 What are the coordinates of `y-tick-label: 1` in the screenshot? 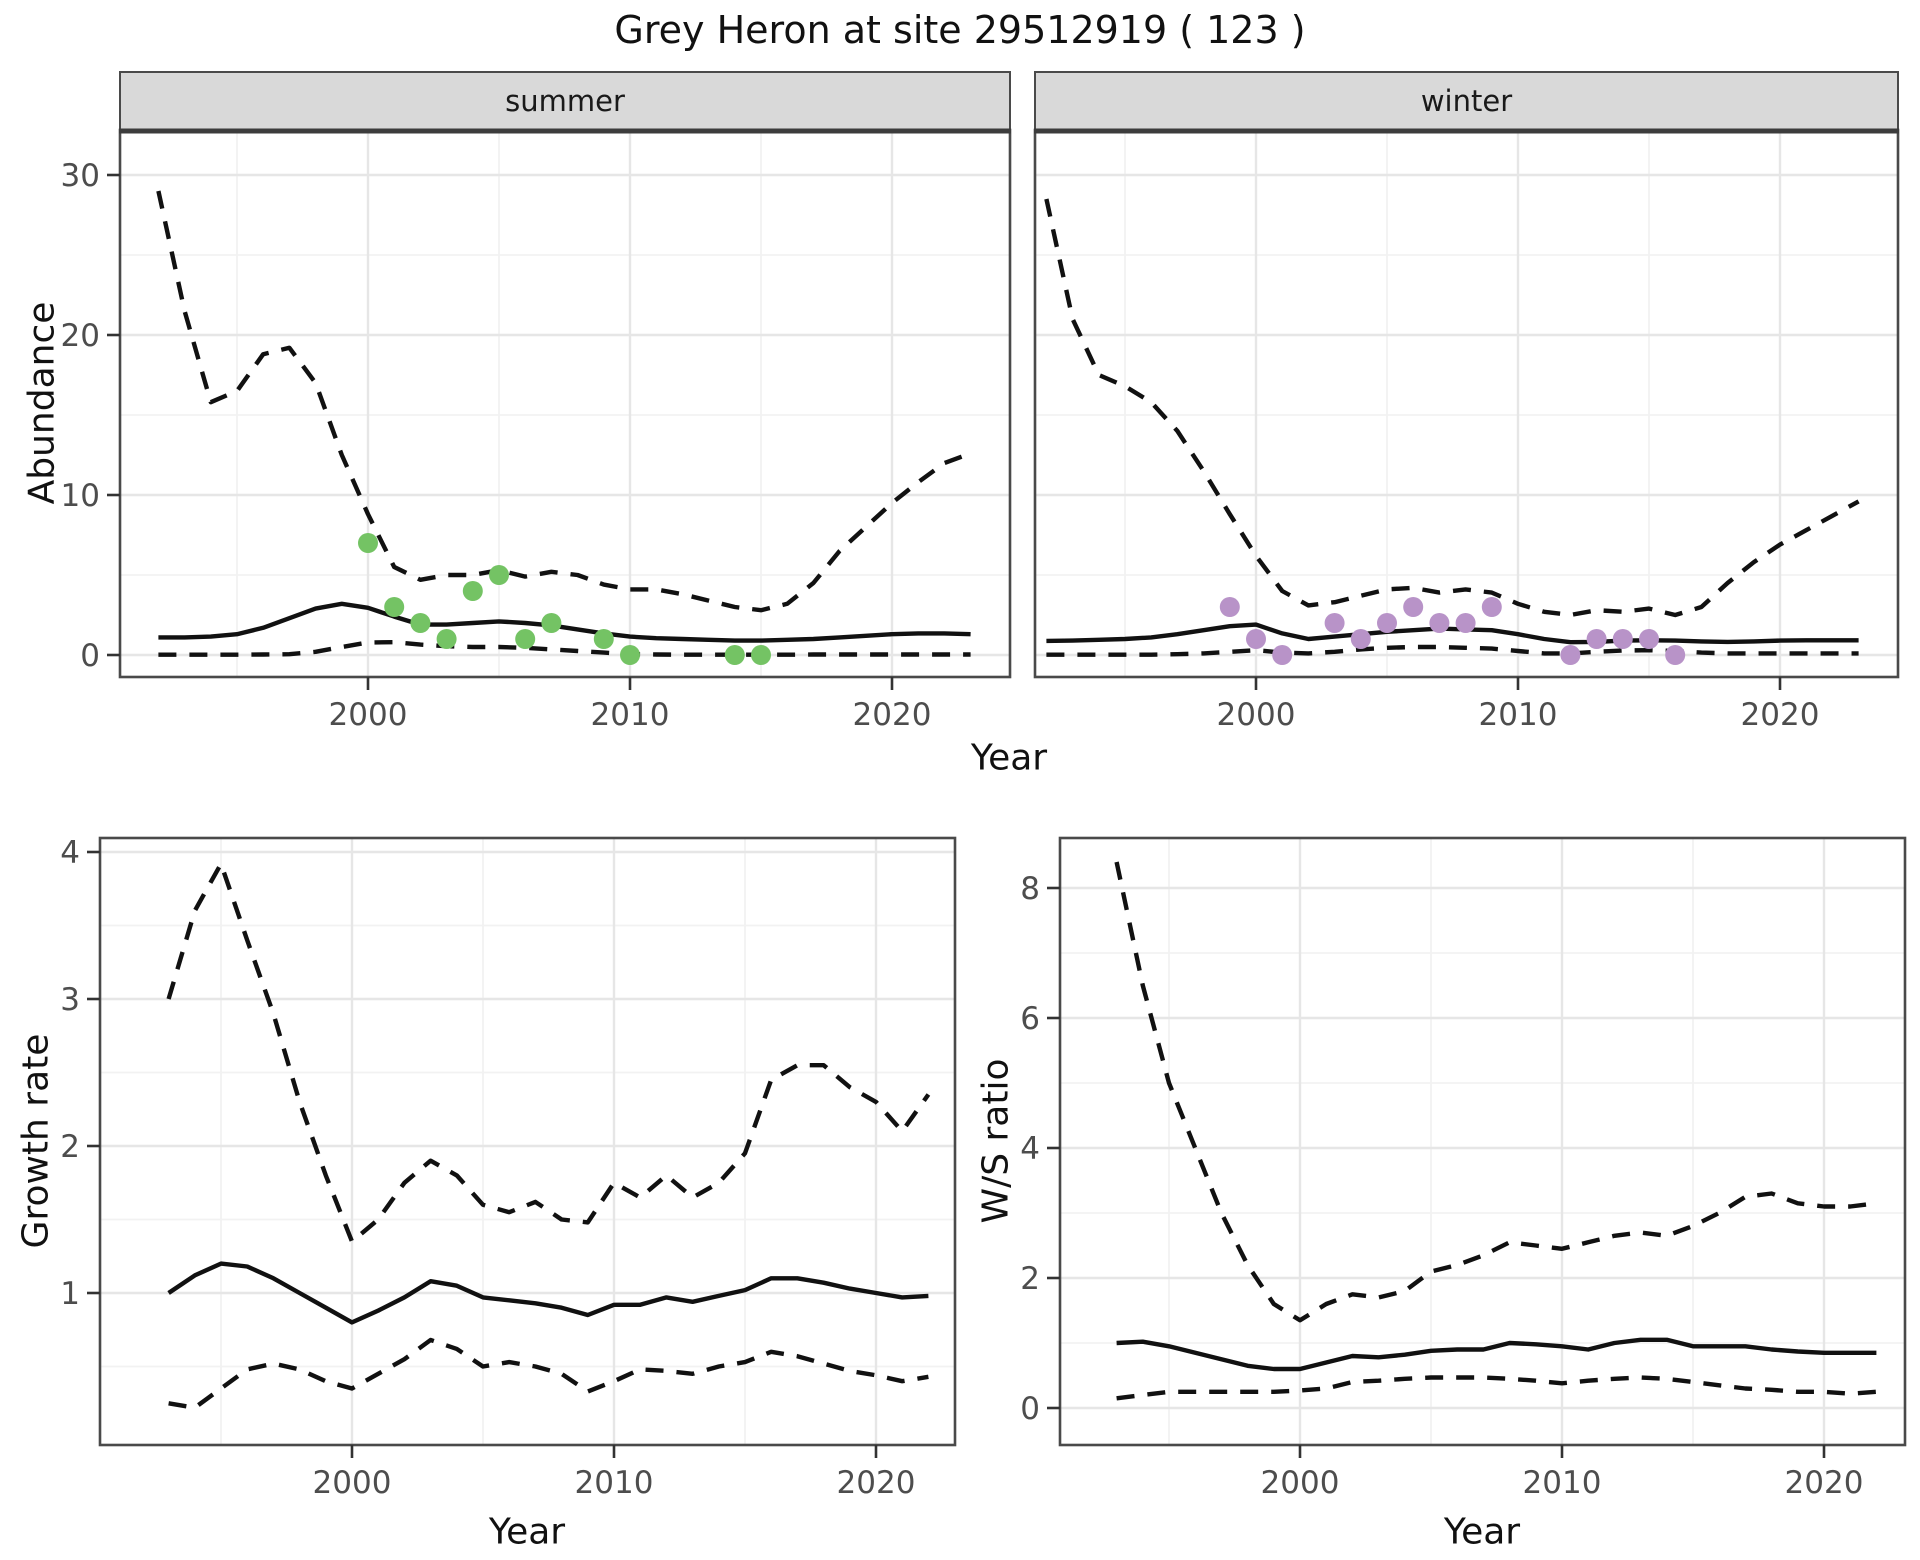 It's located at (70, 1294).